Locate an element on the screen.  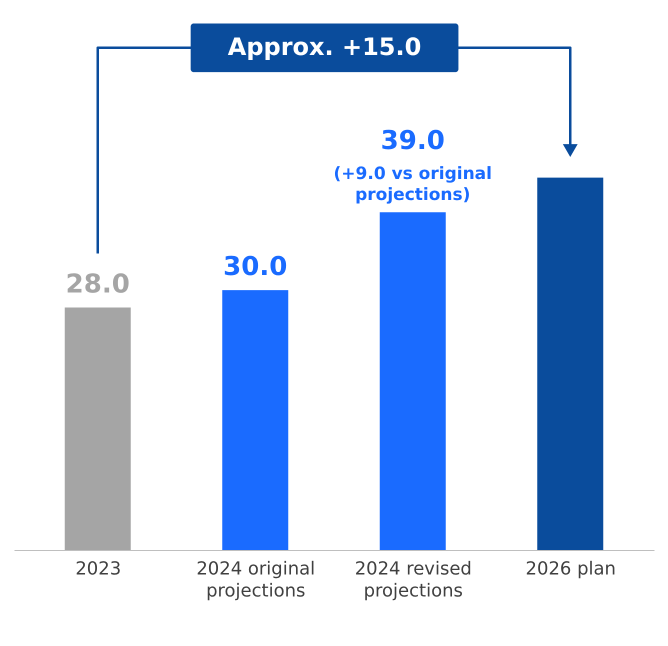
text: Approx. +15.0 is located at coordinates (325, 46).